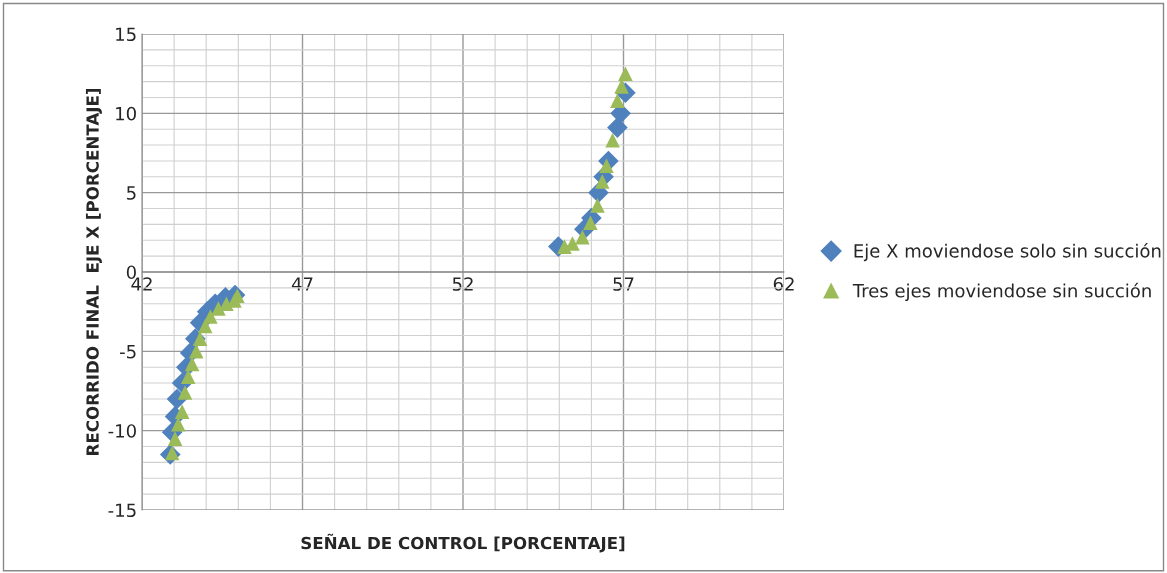  What do you see at coordinates (131, 193) in the screenshot?
I see `y-tick-label: 5` at bounding box center [131, 193].